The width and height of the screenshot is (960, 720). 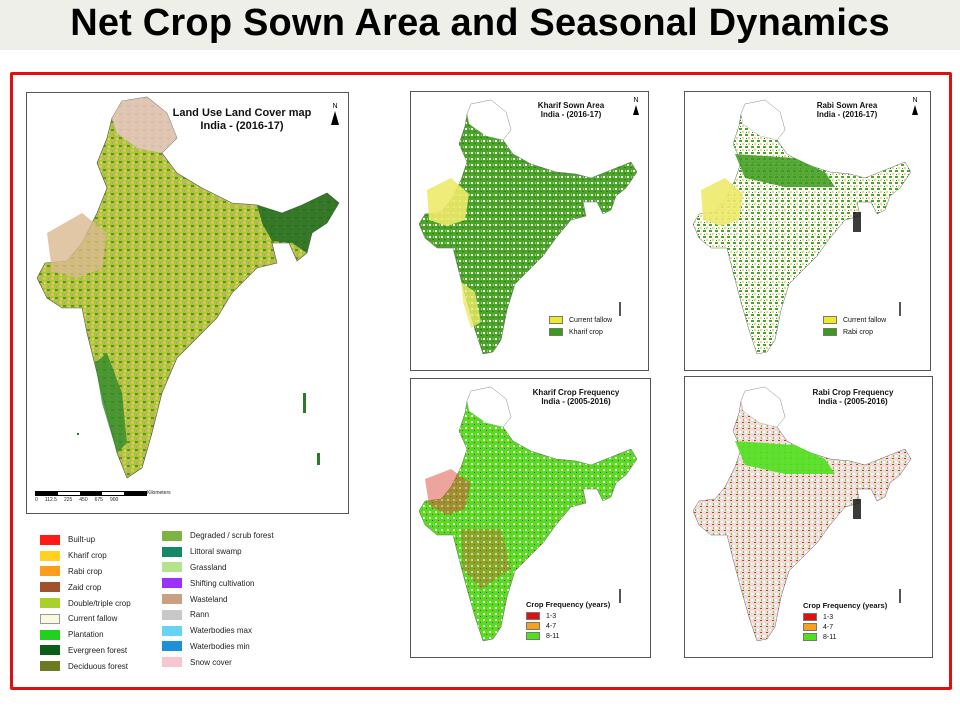 I want to click on legend-label: Waterbodies min, so click(x=220, y=646).